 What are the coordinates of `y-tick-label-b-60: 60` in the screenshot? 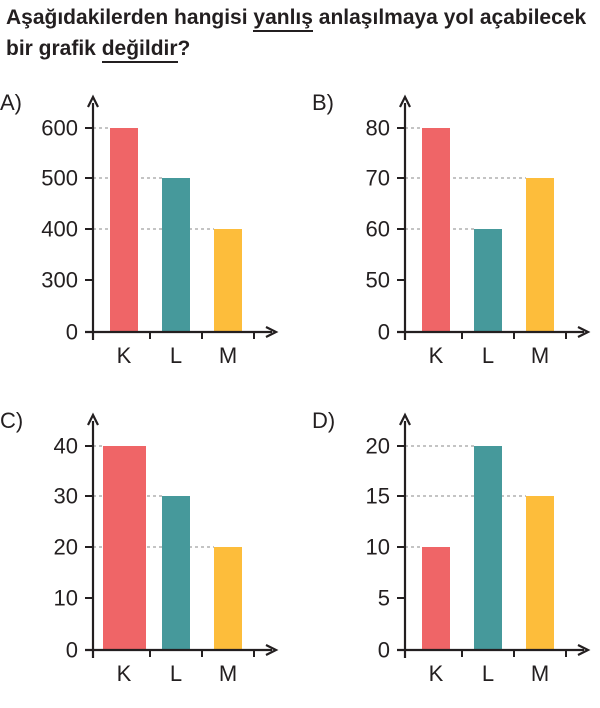 It's located at (378, 229).